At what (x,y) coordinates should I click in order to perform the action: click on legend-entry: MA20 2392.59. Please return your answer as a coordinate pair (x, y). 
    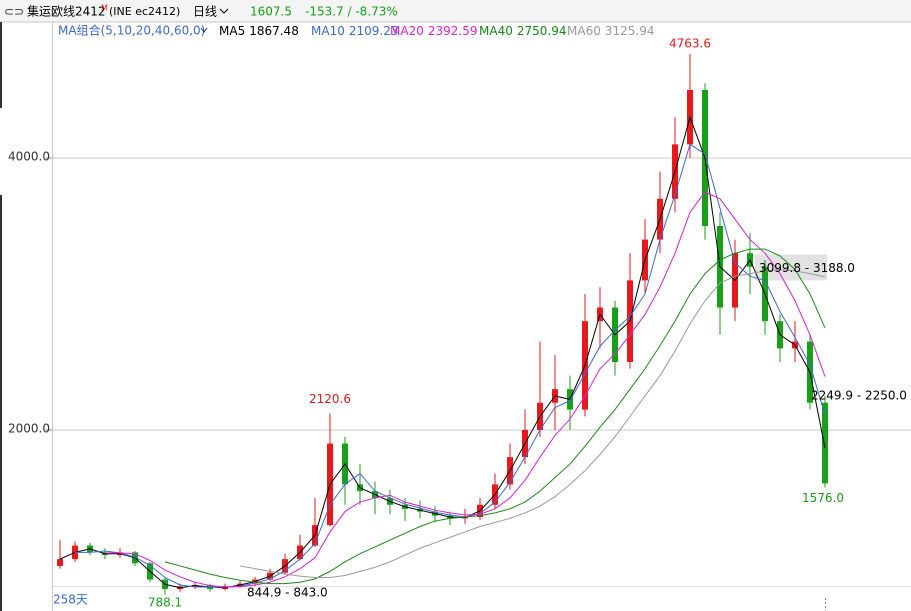
    Looking at the image, I should click on (433, 31).